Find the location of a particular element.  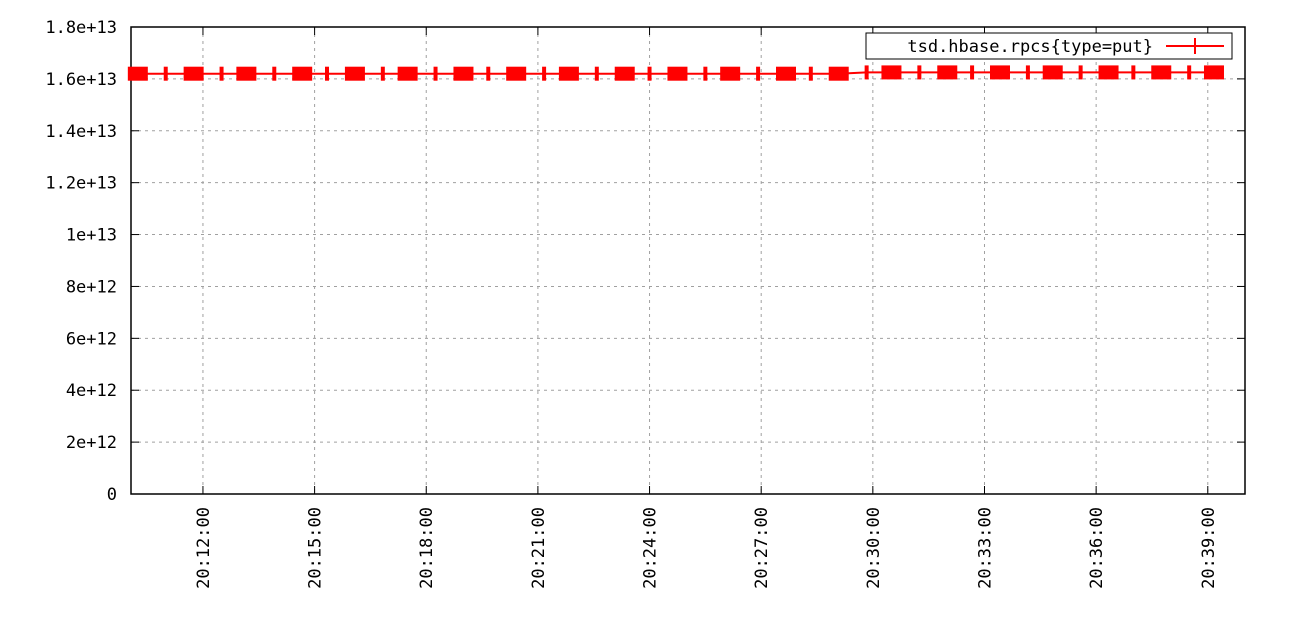

y-tick-label: 6e+12 is located at coordinates (91, 339).